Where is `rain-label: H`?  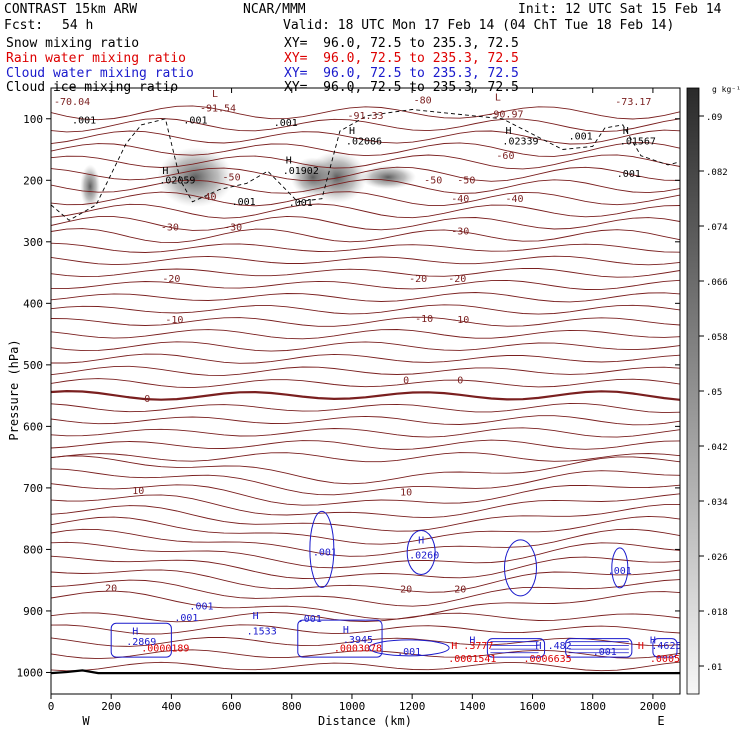 rain-label: H is located at coordinates (641, 646).